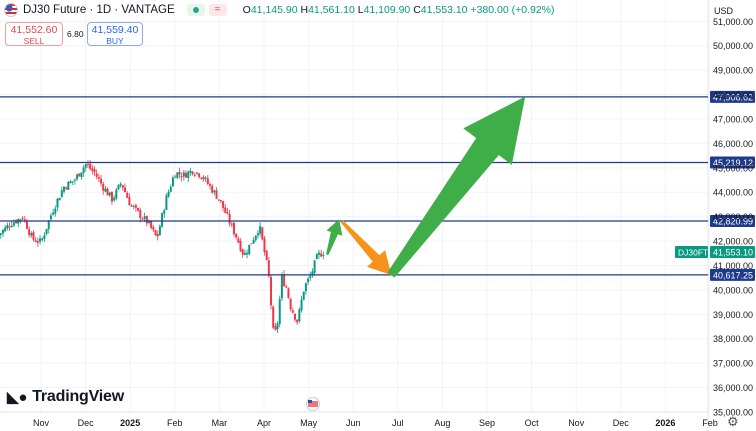 Image resolution: width=756 pixels, height=431 pixels. What do you see at coordinates (733, 144) in the screenshot?
I see `price-tick-label: 46,000.00` at bounding box center [733, 144].